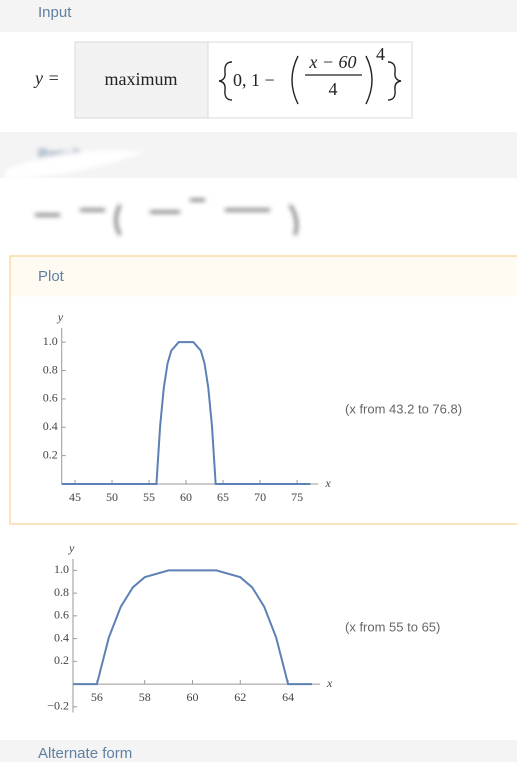 The image size is (517, 767). I want to click on set-start: 0, 1 −, so click(254, 80).